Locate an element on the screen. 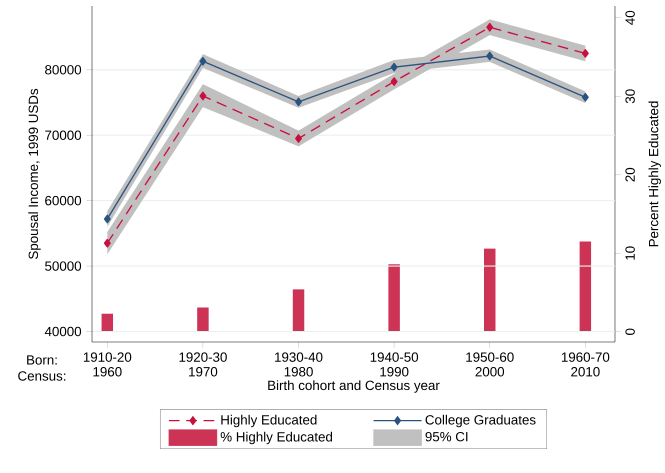 This screenshot has height=473, width=665. x-tick-label: 1930-40 1980 is located at coordinates (298, 364).